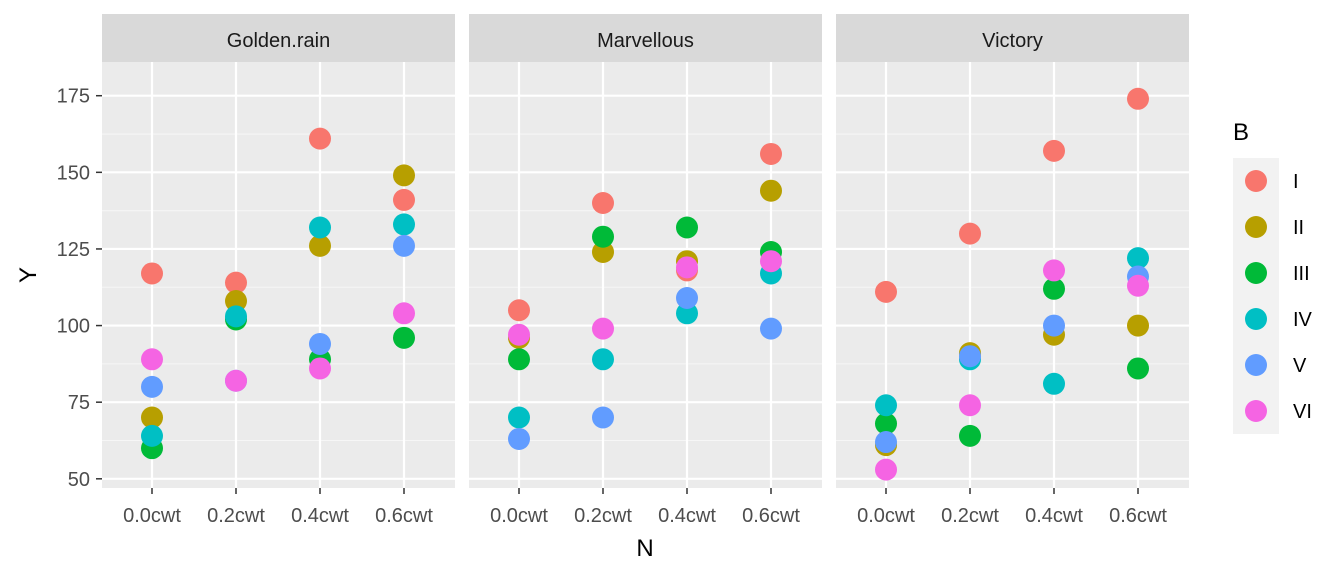 Image resolution: width=1344 pixels, height=576 pixels. I want to click on legend-label-iii: III, so click(1301, 274).